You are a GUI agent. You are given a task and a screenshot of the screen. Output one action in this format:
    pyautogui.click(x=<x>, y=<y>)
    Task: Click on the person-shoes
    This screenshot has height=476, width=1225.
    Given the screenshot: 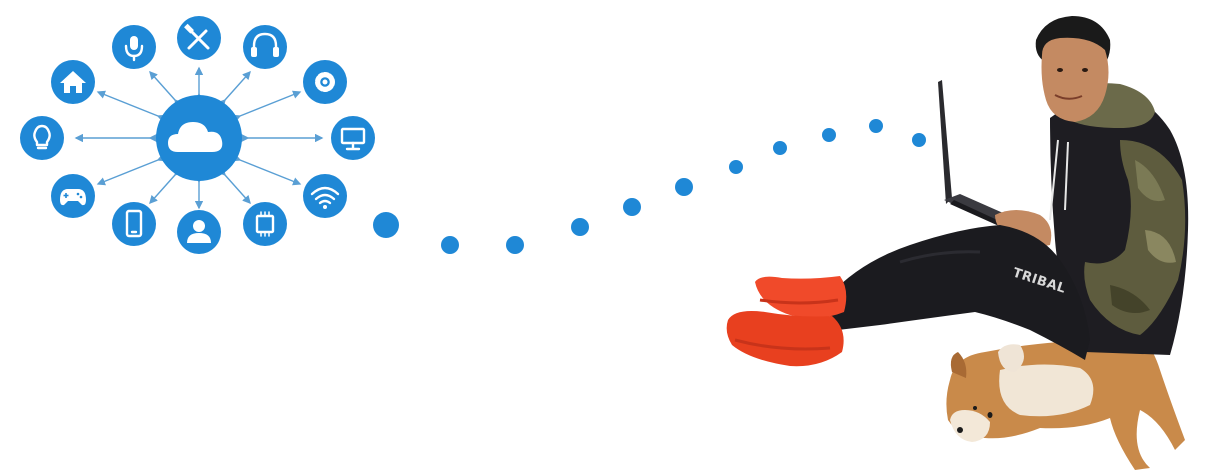 What is the action you would take?
    pyautogui.click(x=786, y=321)
    